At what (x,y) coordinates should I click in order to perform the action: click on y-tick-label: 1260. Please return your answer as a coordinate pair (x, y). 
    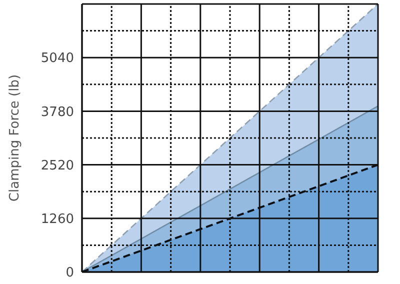
    Looking at the image, I should click on (57, 220).